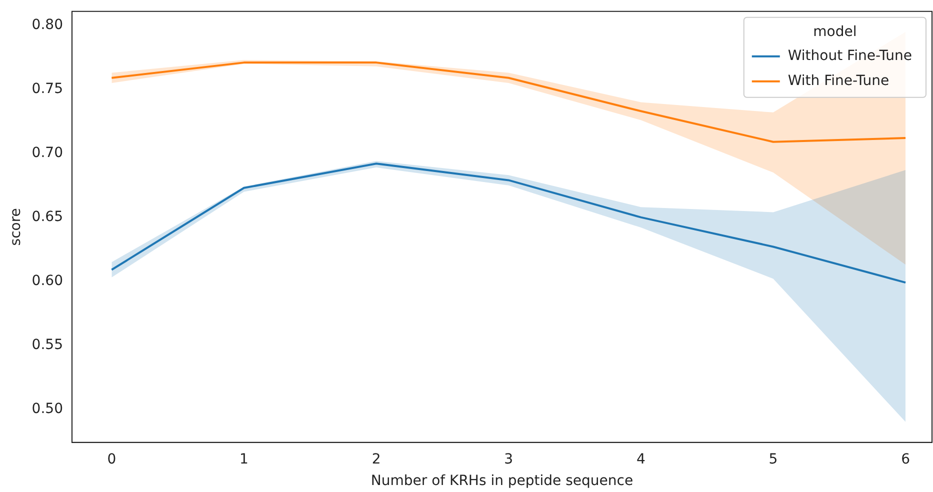  I want to click on y-tick-label: 0.70, so click(47, 153).